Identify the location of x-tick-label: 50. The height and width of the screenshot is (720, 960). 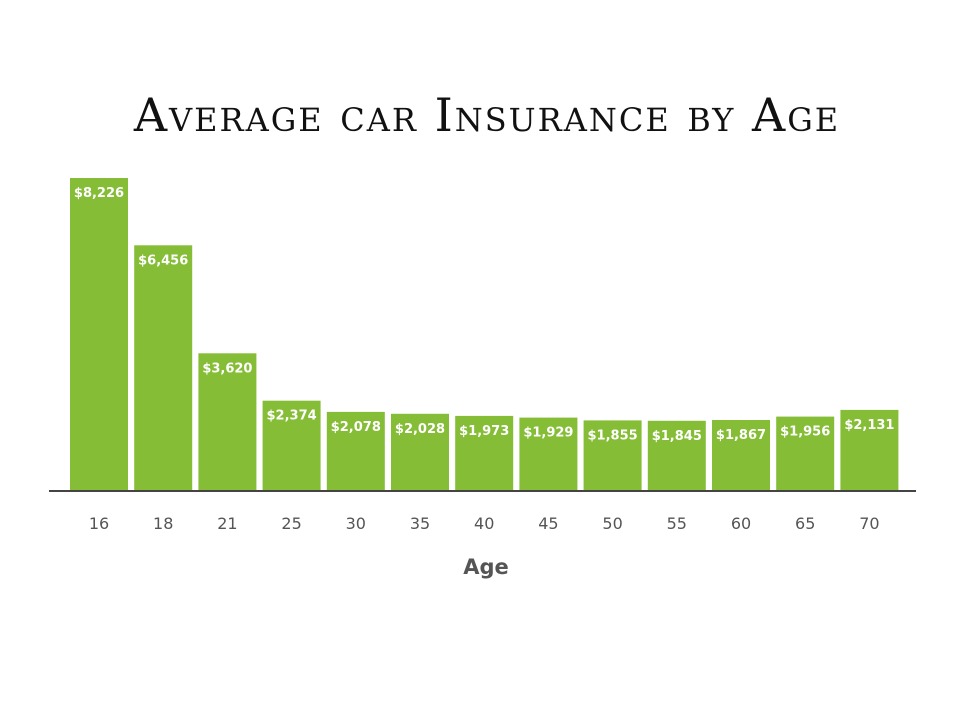
(612, 523).